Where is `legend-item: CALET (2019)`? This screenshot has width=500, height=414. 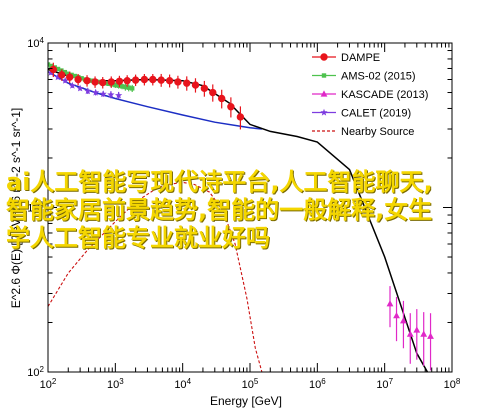
legend-item: CALET (2019) is located at coordinates (361, 114).